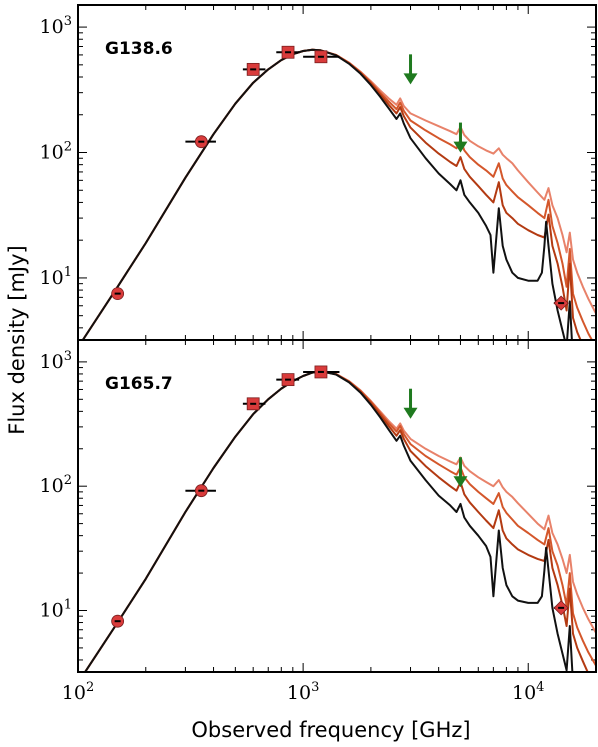 This screenshot has height=747, width=598. I want to click on panel-label: G165.7, so click(139, 384).